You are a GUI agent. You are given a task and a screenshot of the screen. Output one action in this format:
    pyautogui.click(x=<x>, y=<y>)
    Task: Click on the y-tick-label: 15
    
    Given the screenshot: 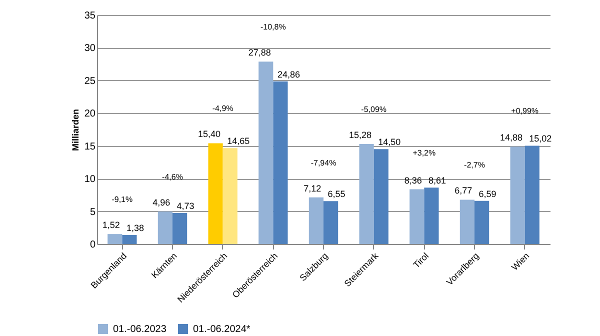 What is the action you would take?
    pyautogui.click(x=90, y=146)
    